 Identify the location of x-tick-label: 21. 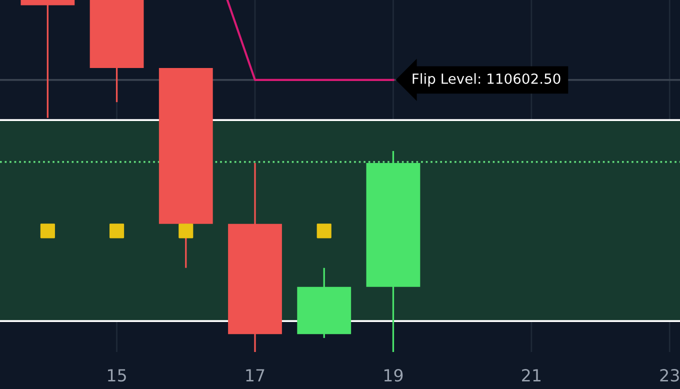
(531, 375).